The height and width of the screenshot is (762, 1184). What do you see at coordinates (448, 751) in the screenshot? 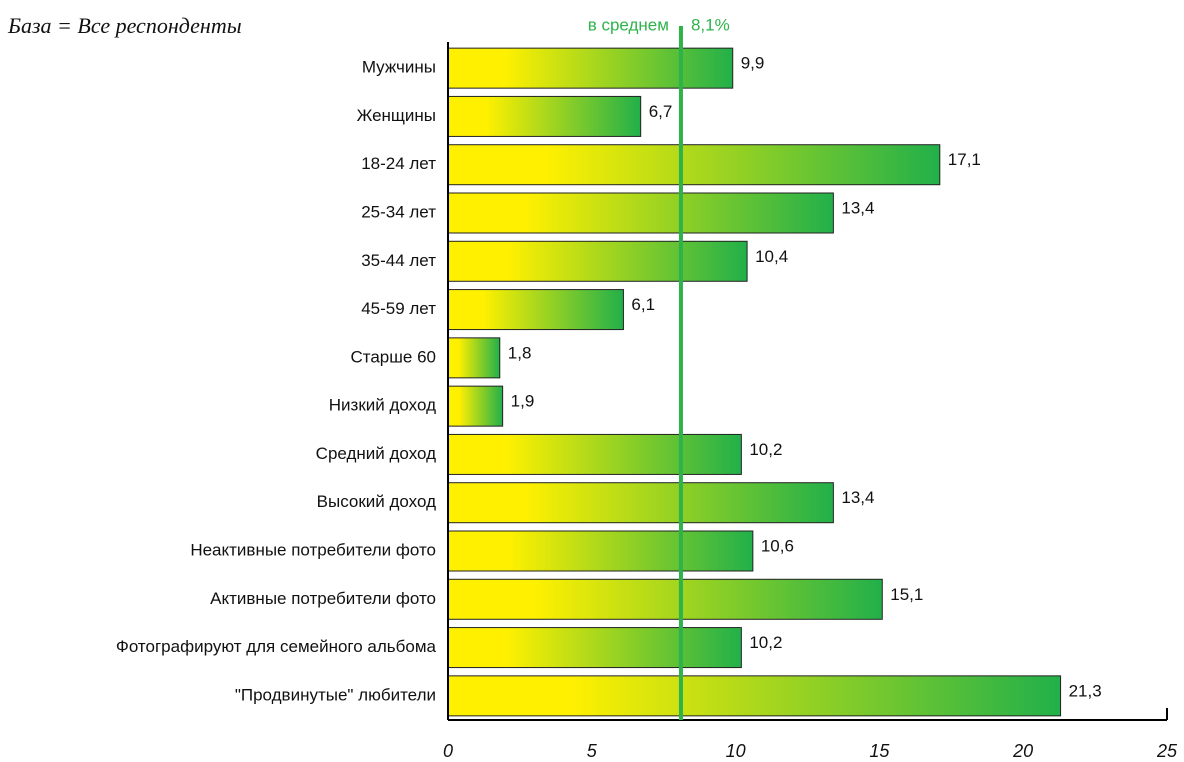
I see `x-tick-label: 0` at bounding box center [448, 751].